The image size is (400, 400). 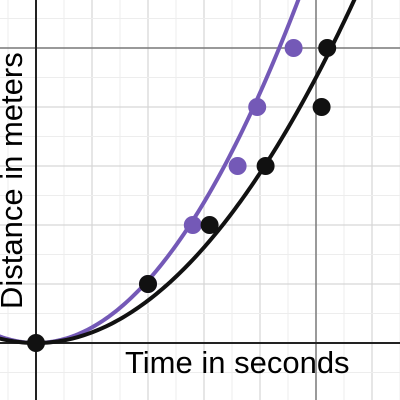 I want to click on x-axis-label: Time in seconds, so click(x=237, y=362).